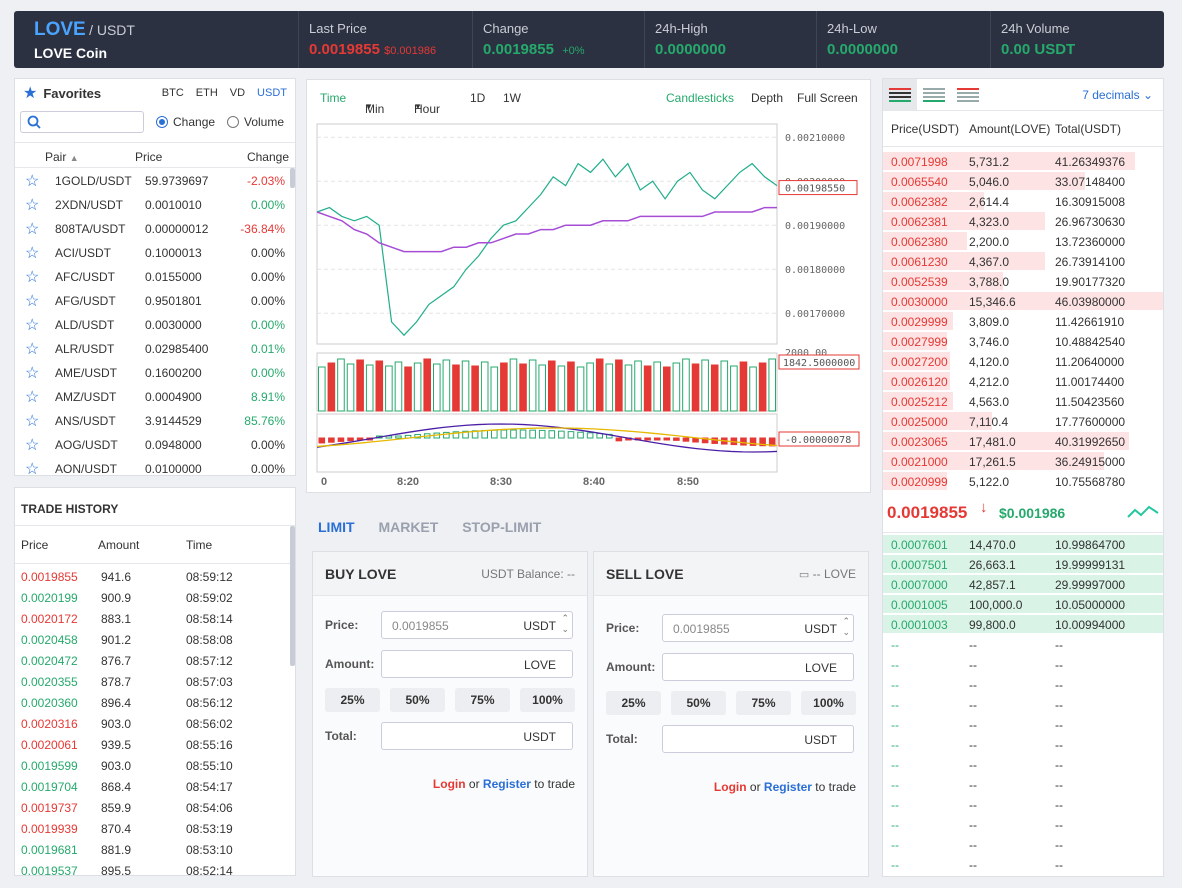  What do you see at coordinates (155, 444) in the screenshot?
I see `pair-row: ☆ AOG/USDT 0.0948000 0.00%` at bounding box center [155, 444].